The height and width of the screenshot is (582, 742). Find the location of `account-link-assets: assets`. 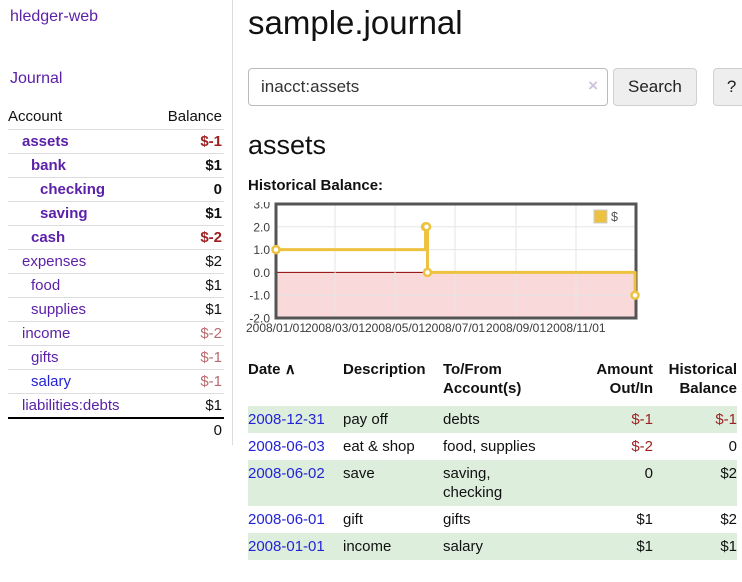

account-link-assets: assets is located at coordinates (45, 141).